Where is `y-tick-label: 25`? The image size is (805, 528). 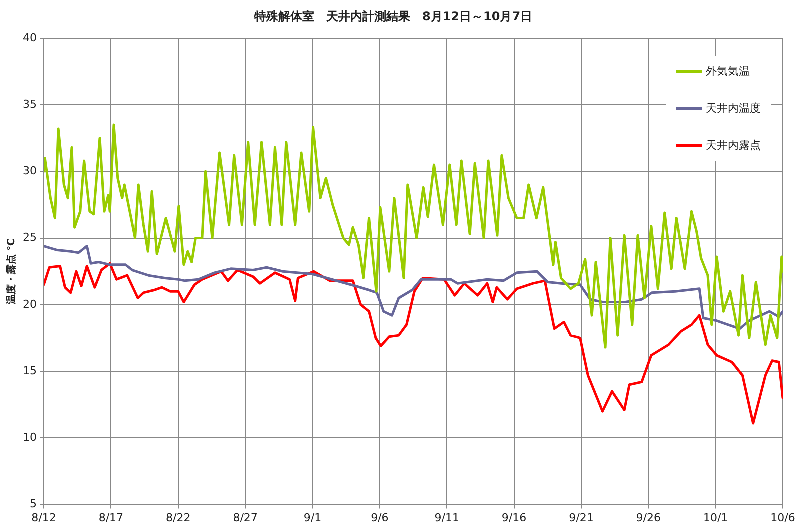
y-tick-label: 25 is located at coordinates (29, 237).